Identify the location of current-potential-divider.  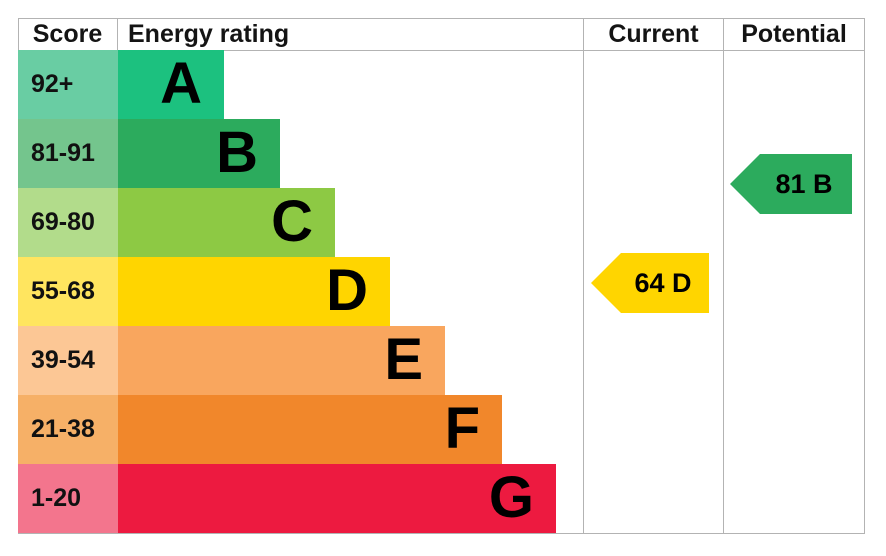
(723, 276).